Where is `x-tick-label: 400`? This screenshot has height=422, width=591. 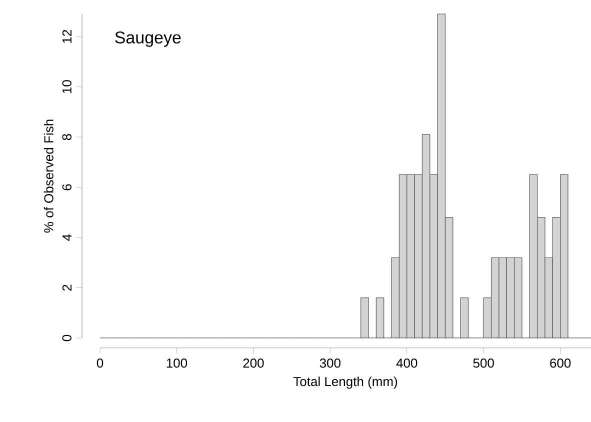 x-tick-label: 400 is located at coordinates (407, 363).